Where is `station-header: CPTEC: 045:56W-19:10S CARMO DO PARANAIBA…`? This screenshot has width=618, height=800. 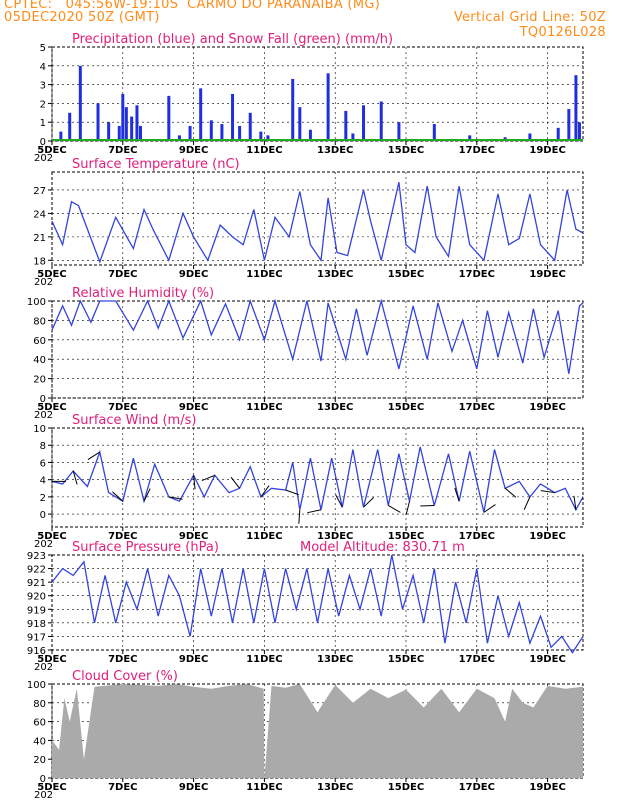 station-header: CPTEC: 045:56W-19:10S CARMO DO PARANAIBA… is located at coordinates (192, 6).